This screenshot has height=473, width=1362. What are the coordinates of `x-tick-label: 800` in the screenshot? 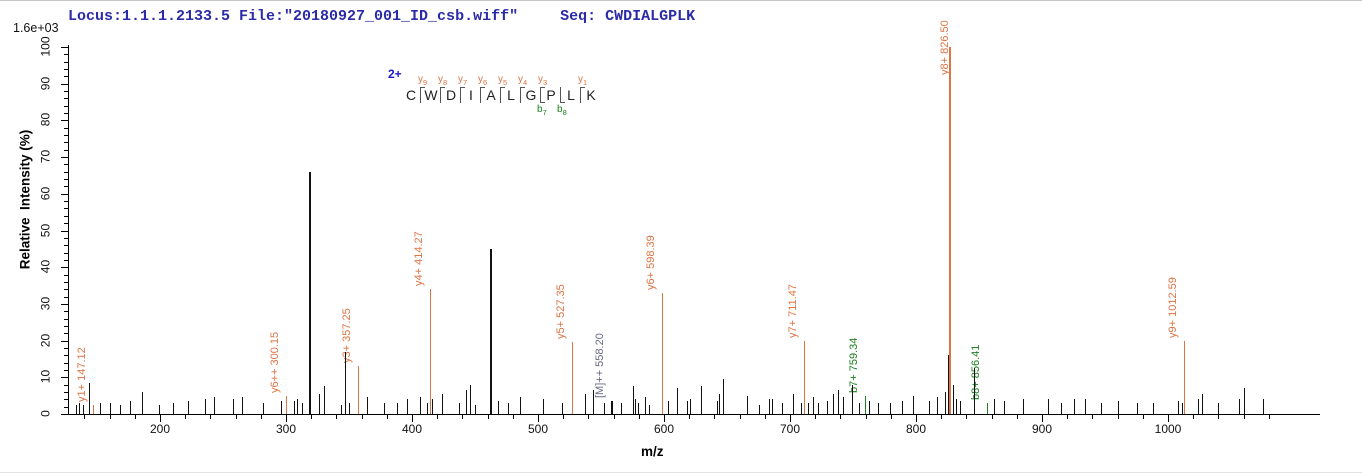 It's located at (916, 429).